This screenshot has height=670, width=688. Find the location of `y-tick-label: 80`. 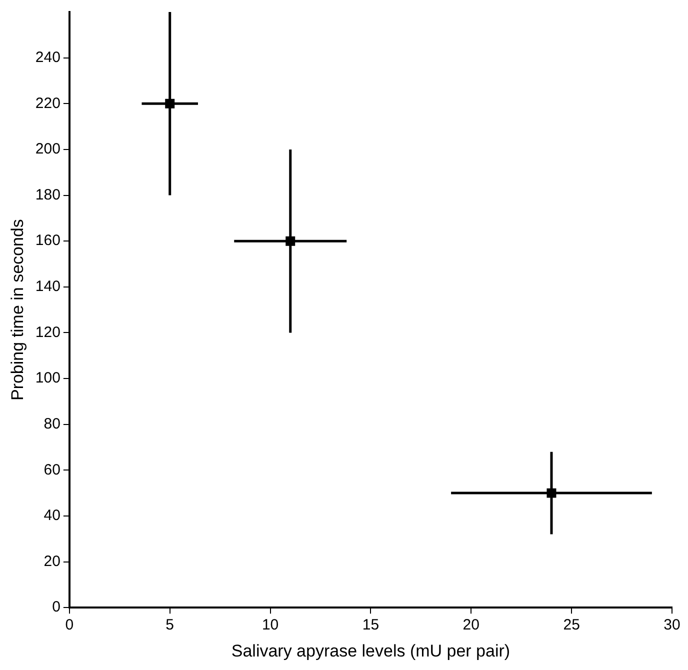

y-tick-label: 80 is located at coordinates (52, 423).